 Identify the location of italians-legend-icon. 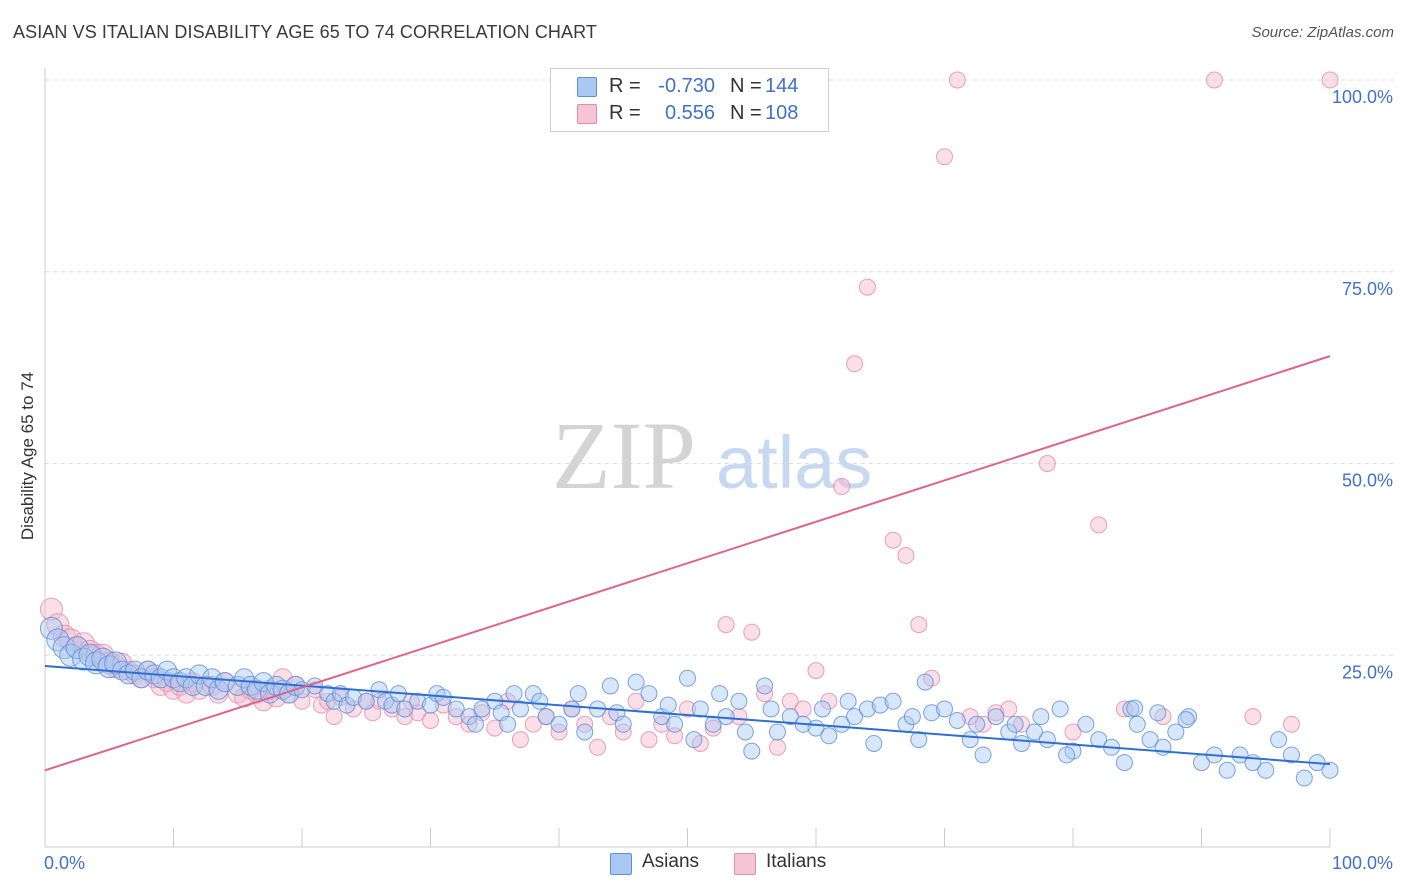
(745, 864).